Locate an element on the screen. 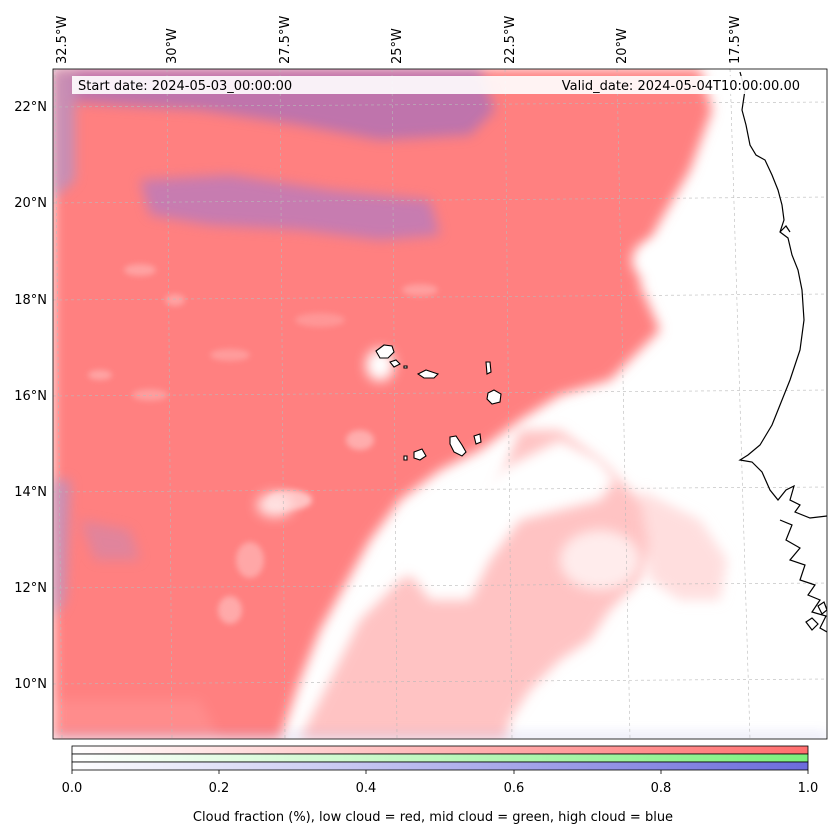 The width and height of the screenshot is (837, 836). island-sao-vicente is located at coordinates (395, 363).